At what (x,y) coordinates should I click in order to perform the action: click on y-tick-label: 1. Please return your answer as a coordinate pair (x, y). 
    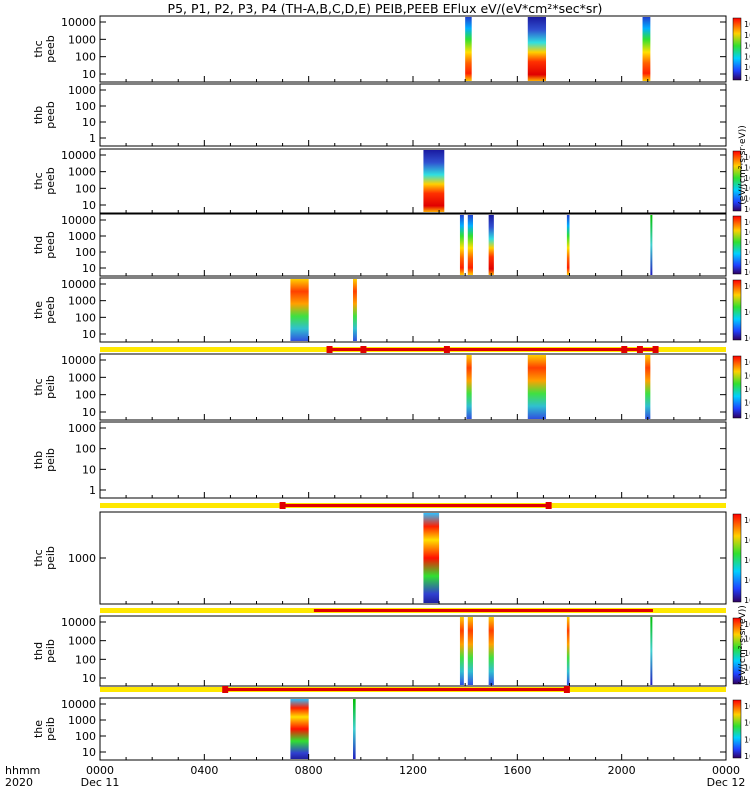
    Looking at the image, I should click on (92, 138).